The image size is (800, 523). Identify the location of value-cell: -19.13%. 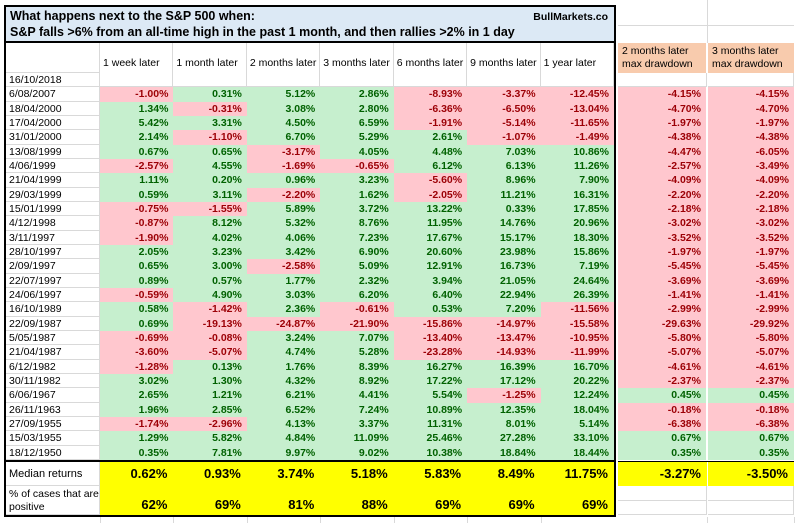
(210, 323).